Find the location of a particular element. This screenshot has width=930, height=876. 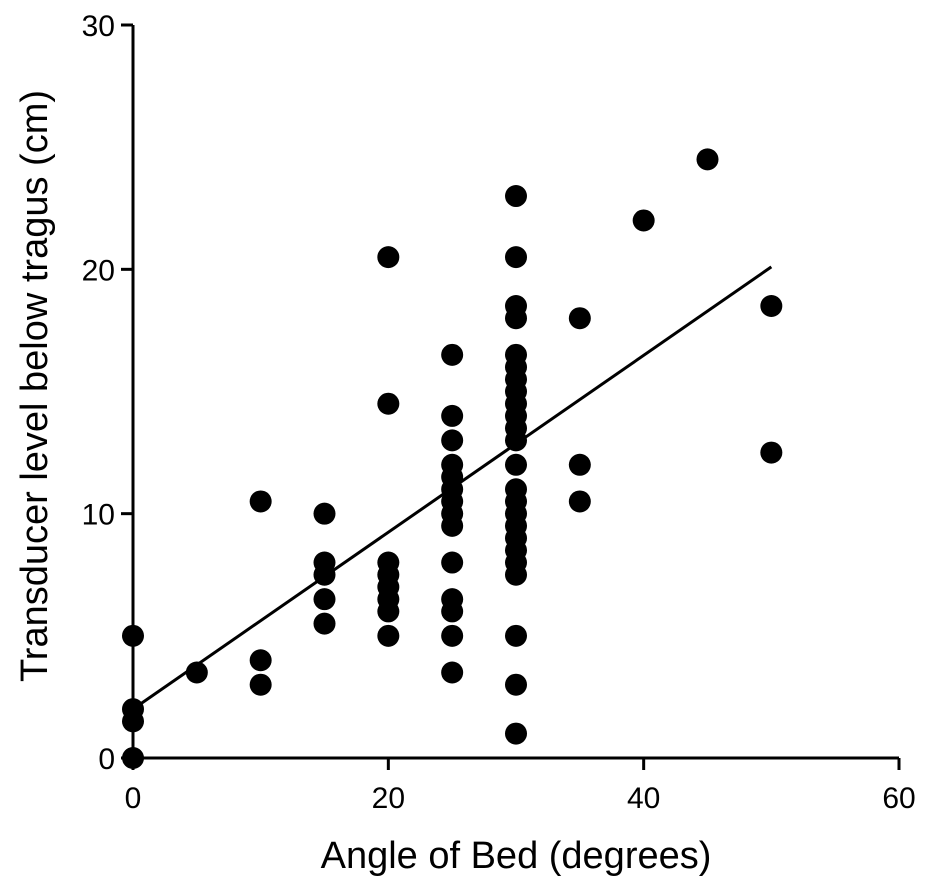

x-axis-ticks: 0 20 40 60 is located at coordinates (520, 786).